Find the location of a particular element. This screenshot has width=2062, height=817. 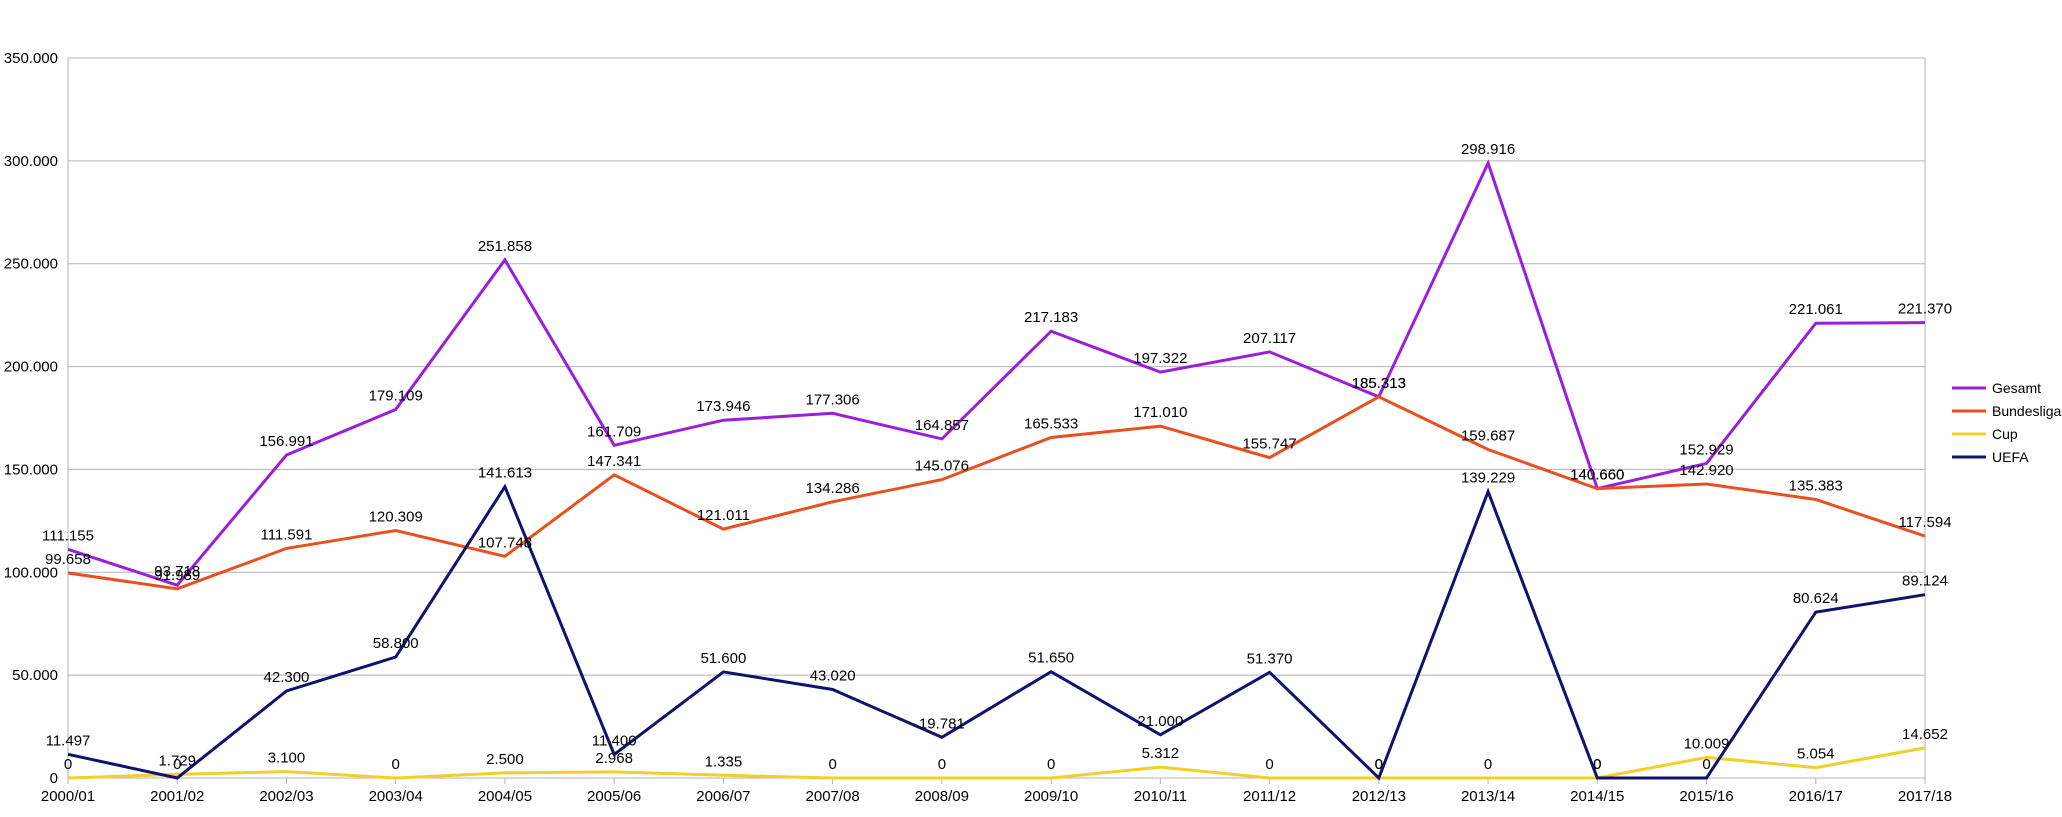

data-label-gesamt: 221.370 is located at coordinates (1925, 309).